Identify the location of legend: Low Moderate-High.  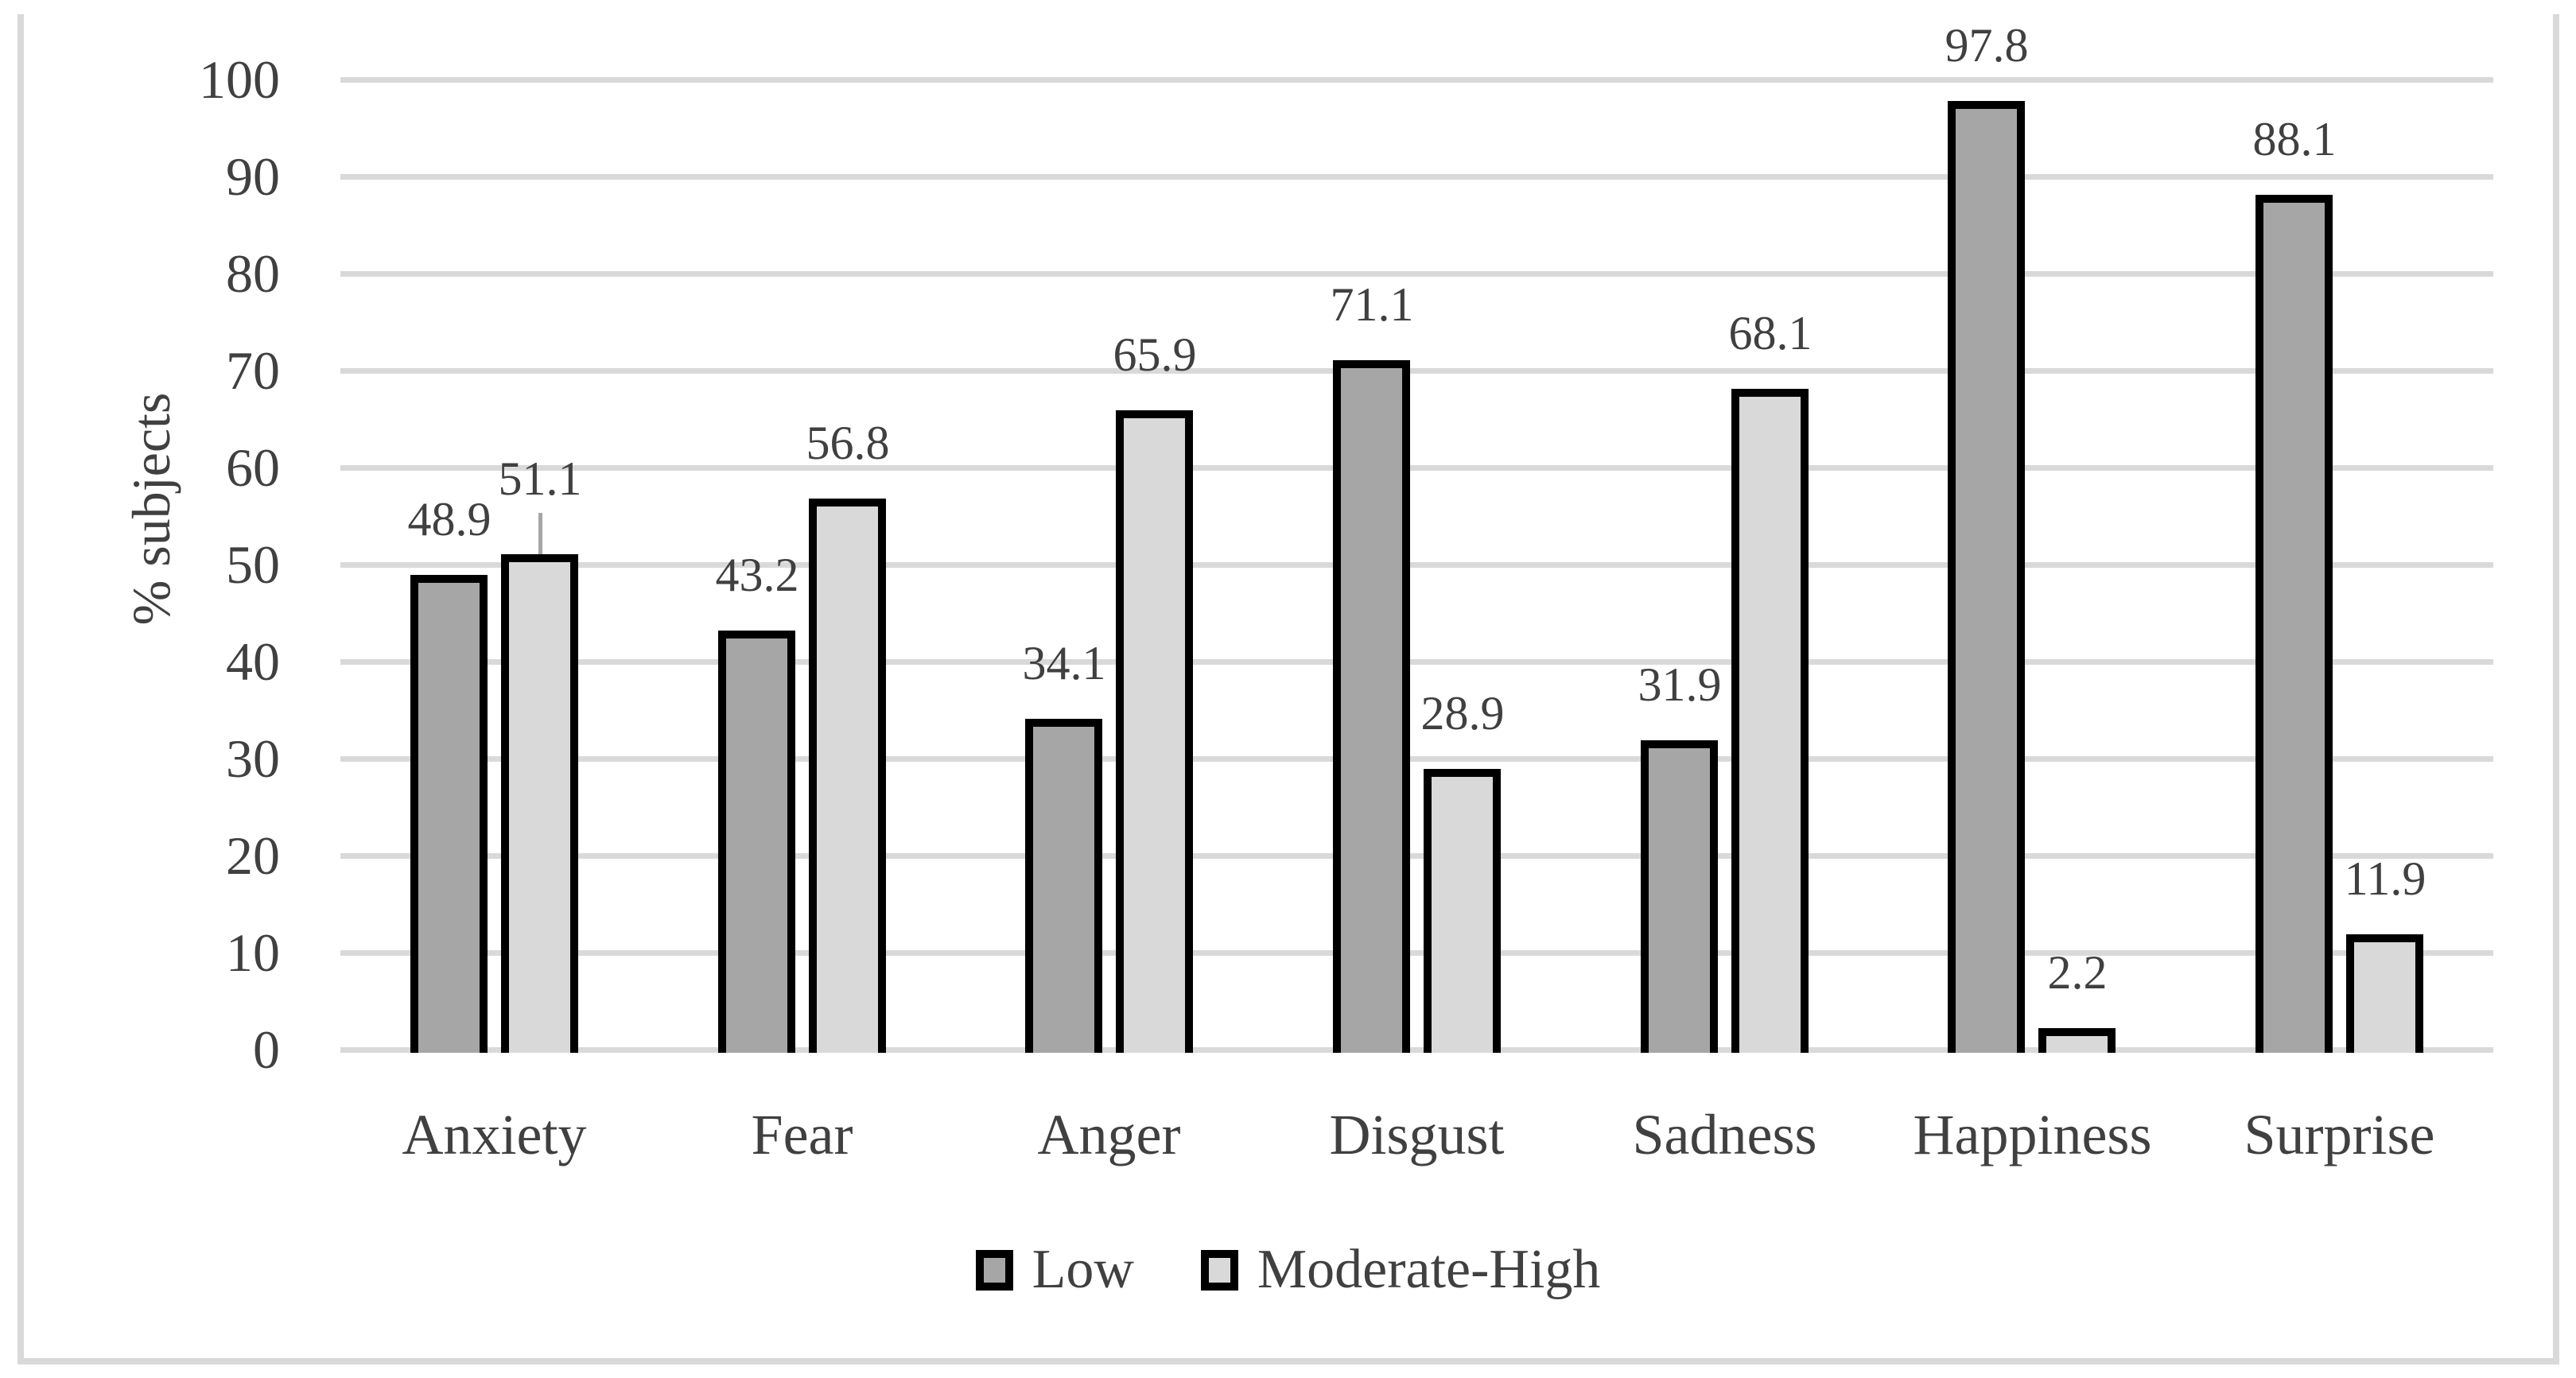
(1288, 1270).